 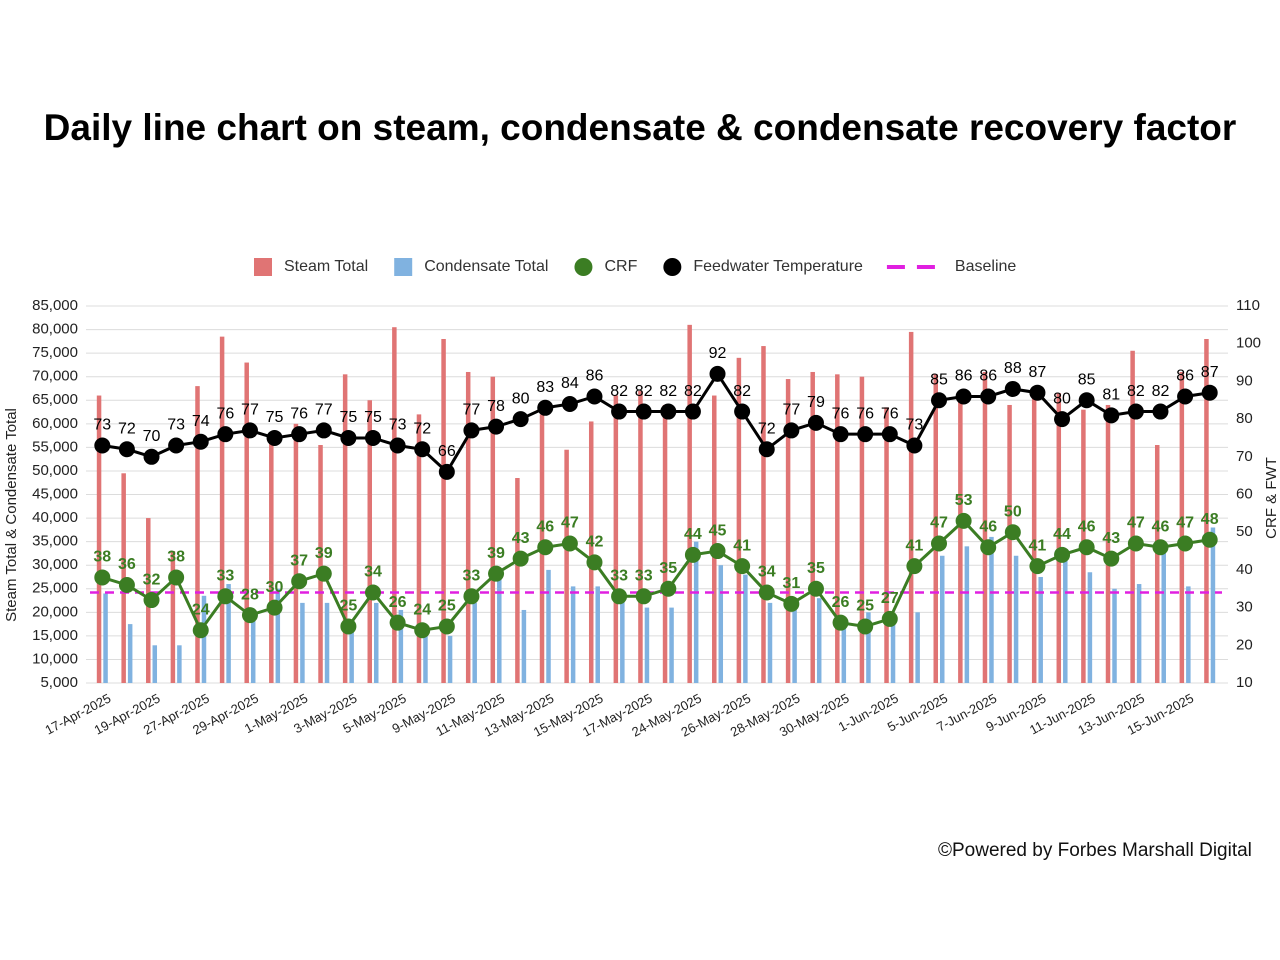 I want to click on y2-tick-label: 50, so click(x=1244, y=531).